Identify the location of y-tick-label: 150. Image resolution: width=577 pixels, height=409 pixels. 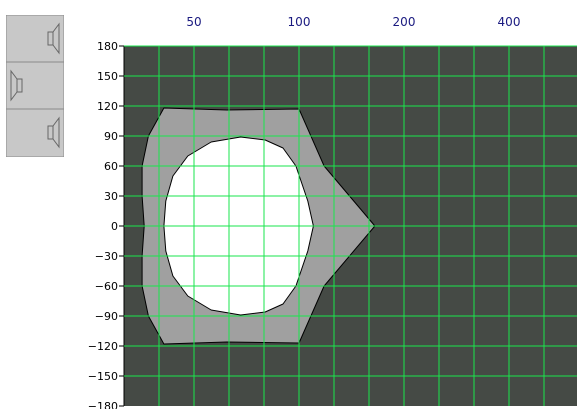
(107, 76).